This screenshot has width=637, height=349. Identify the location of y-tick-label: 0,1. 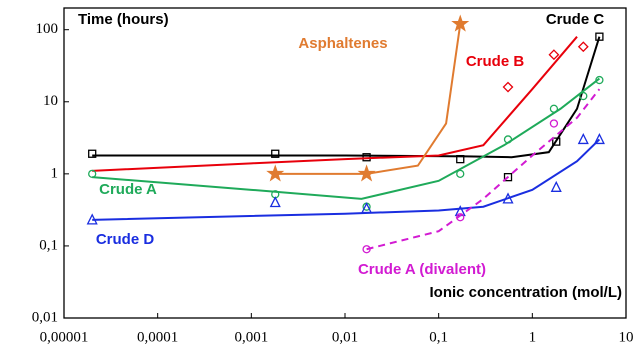
(48, 245).